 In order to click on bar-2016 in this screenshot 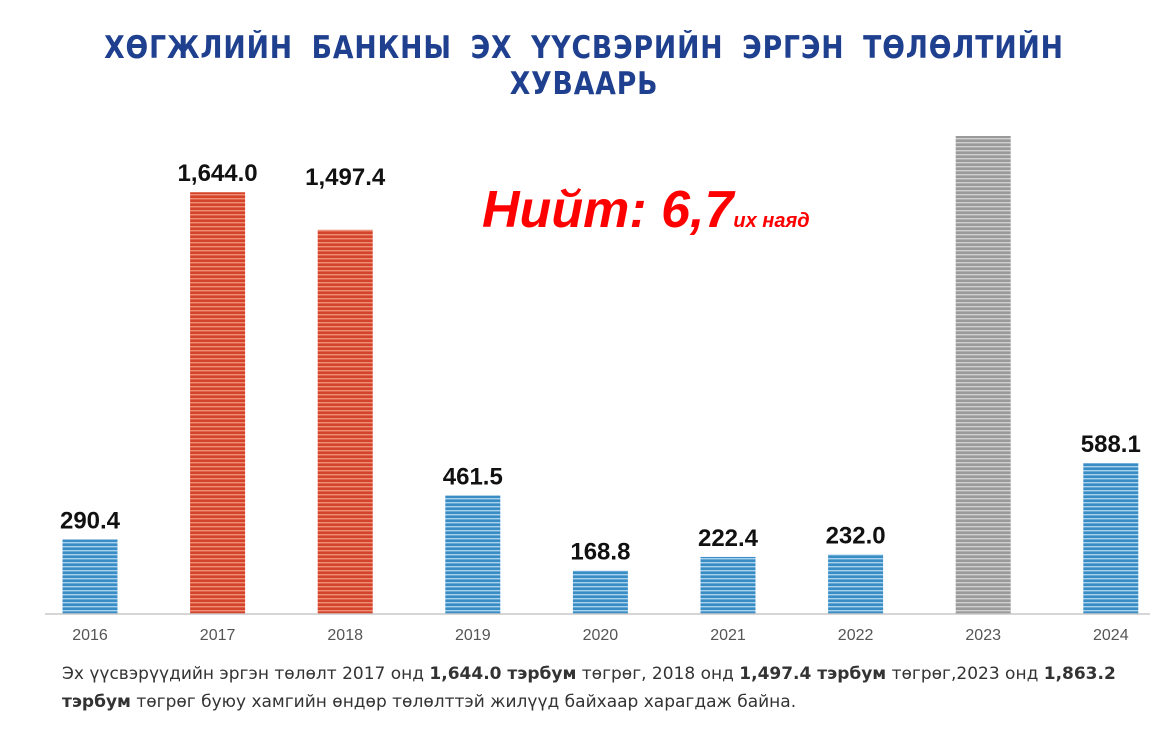, I will do `click(90, 576)`.